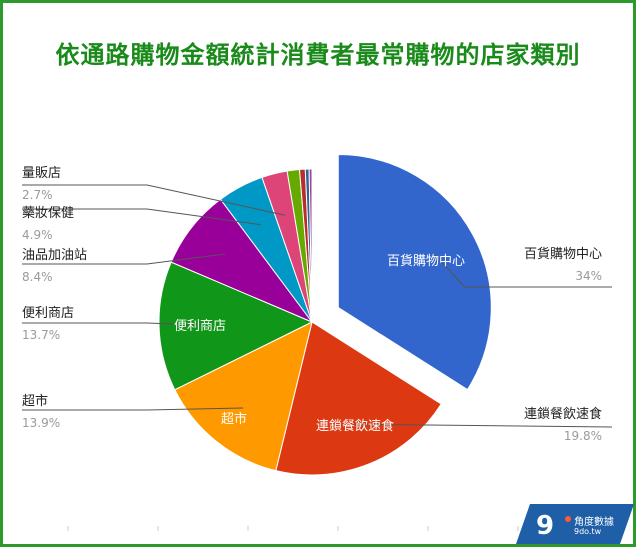 This screenshot has width=636, height=547. I want to click on leader-line-量販店, so click(154, 200).